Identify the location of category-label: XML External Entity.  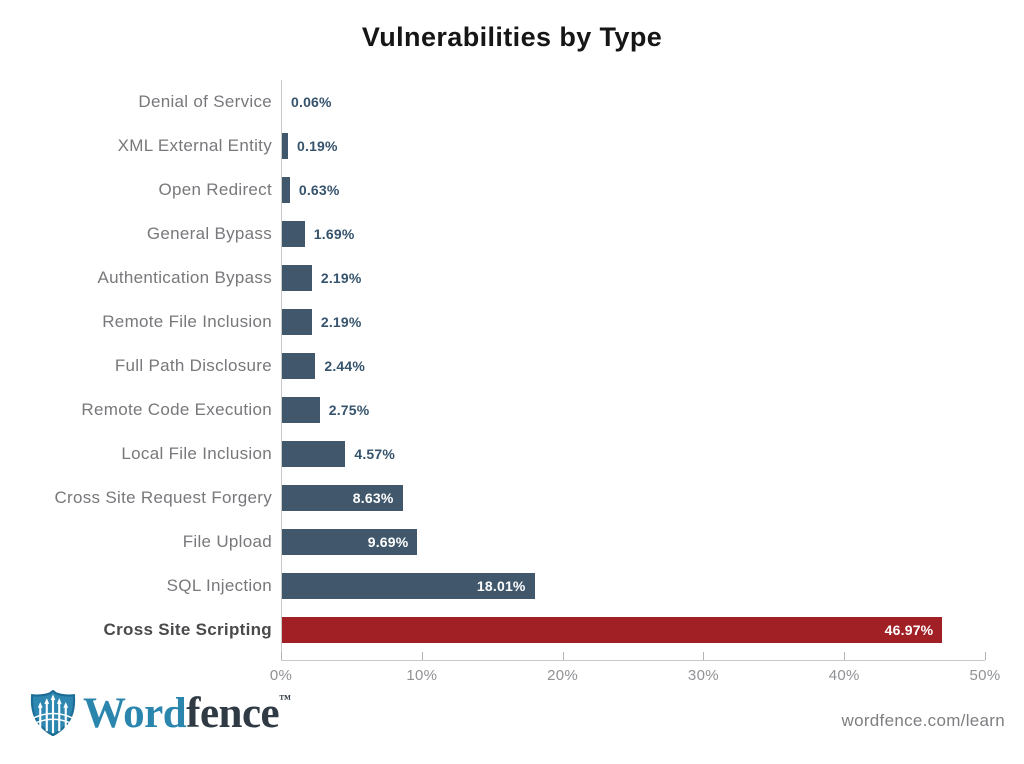
(194, 145).